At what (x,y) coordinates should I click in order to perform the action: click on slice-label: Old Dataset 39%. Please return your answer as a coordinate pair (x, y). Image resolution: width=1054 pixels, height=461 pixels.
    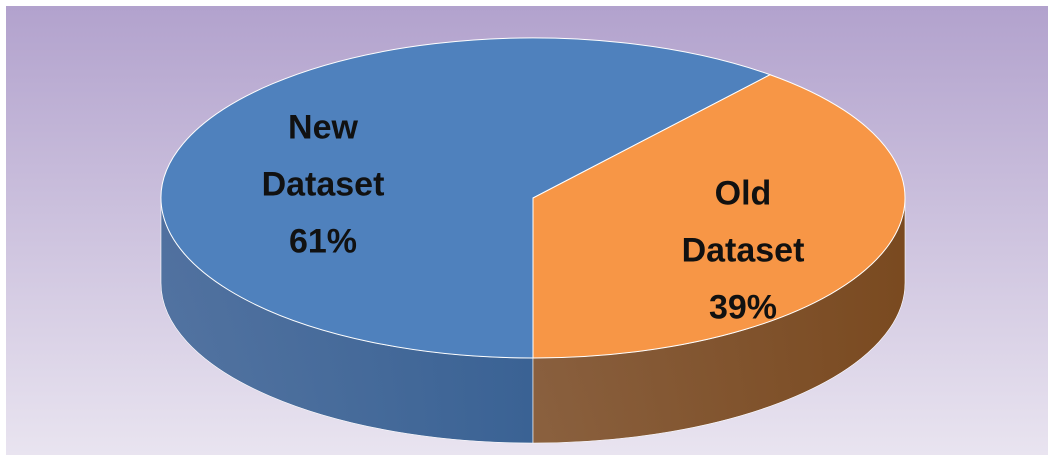
    Looking at the image, I should click on (743, 250).